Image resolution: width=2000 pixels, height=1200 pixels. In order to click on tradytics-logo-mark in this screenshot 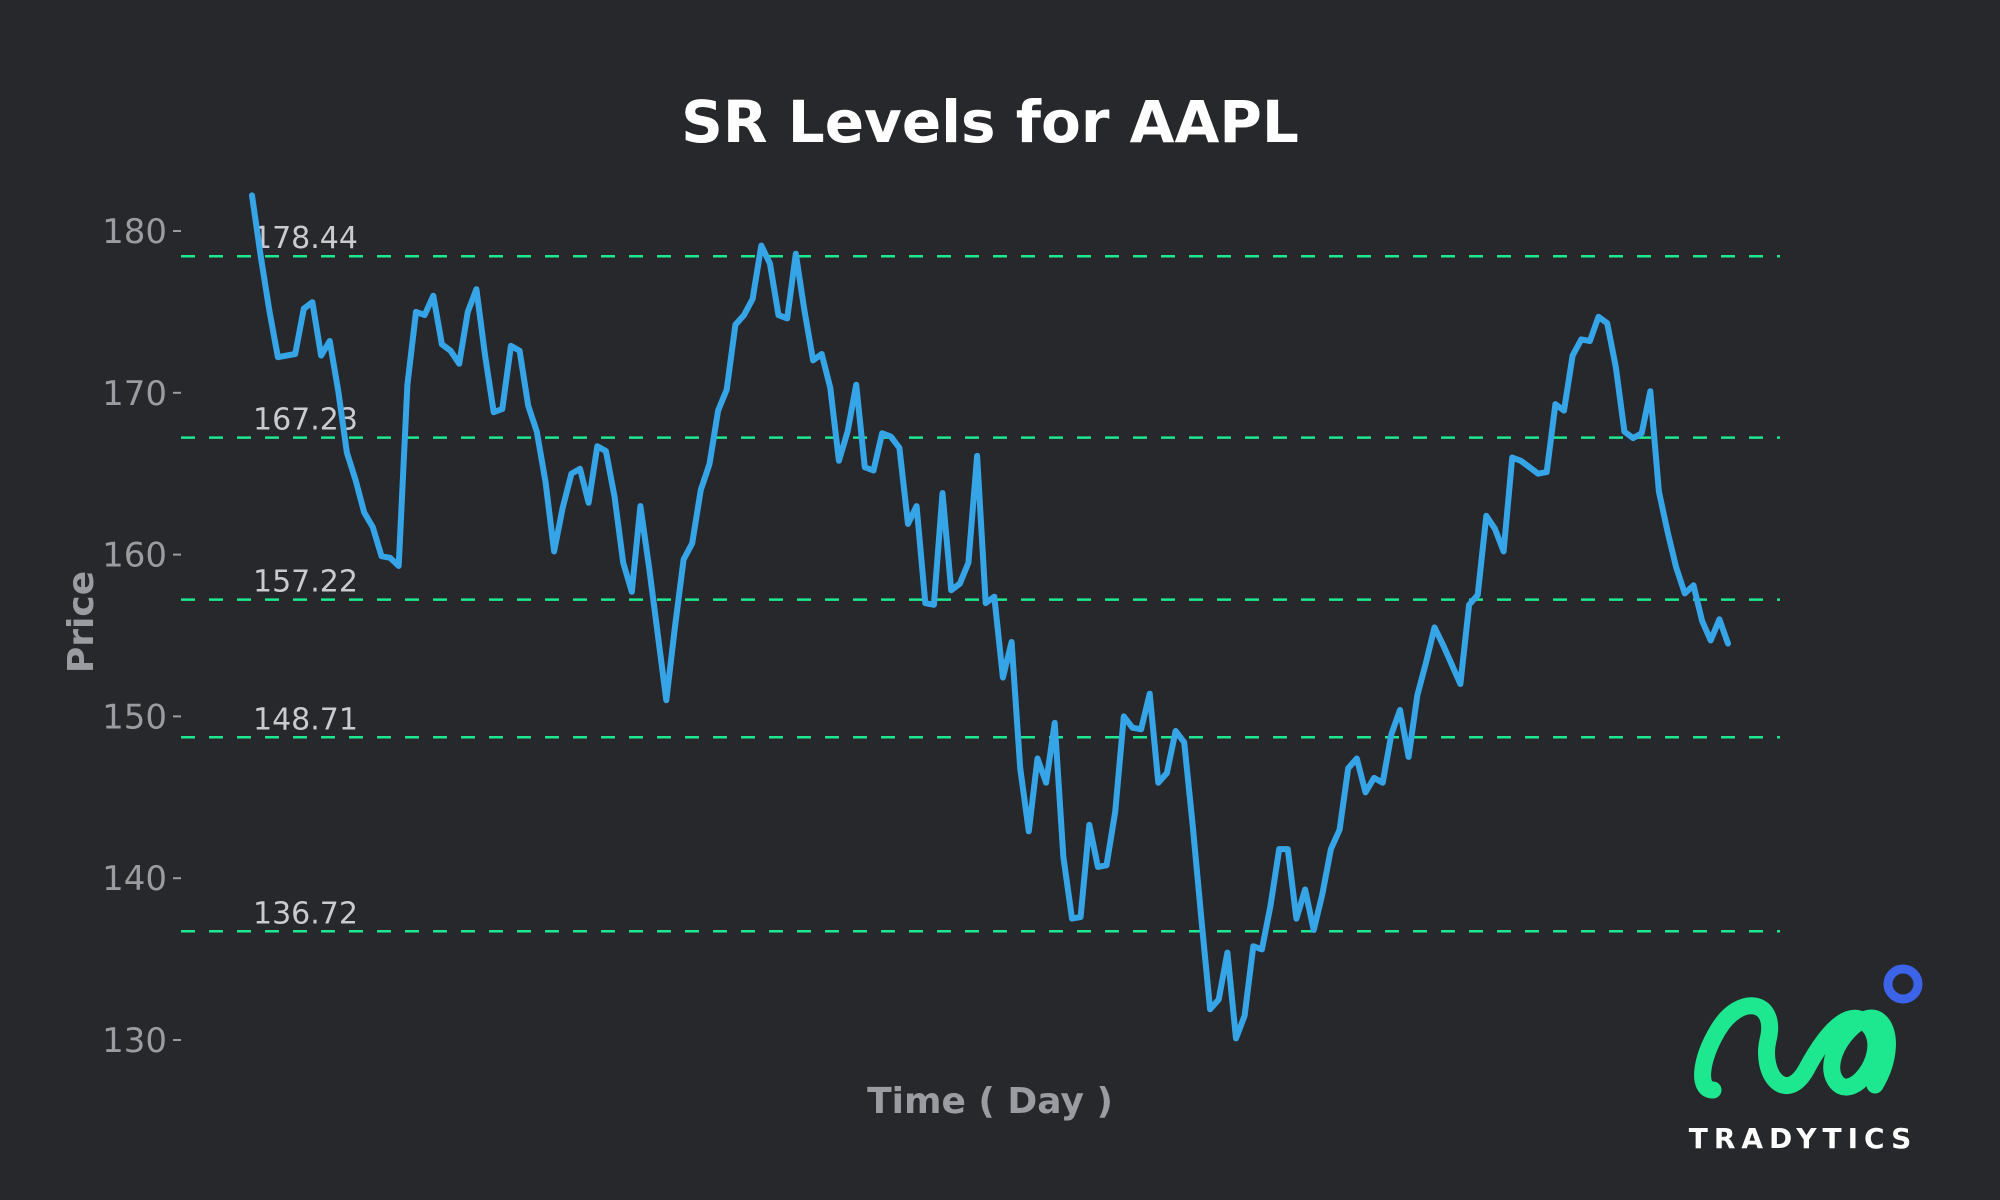, I will do `click(1795, 1048)`.